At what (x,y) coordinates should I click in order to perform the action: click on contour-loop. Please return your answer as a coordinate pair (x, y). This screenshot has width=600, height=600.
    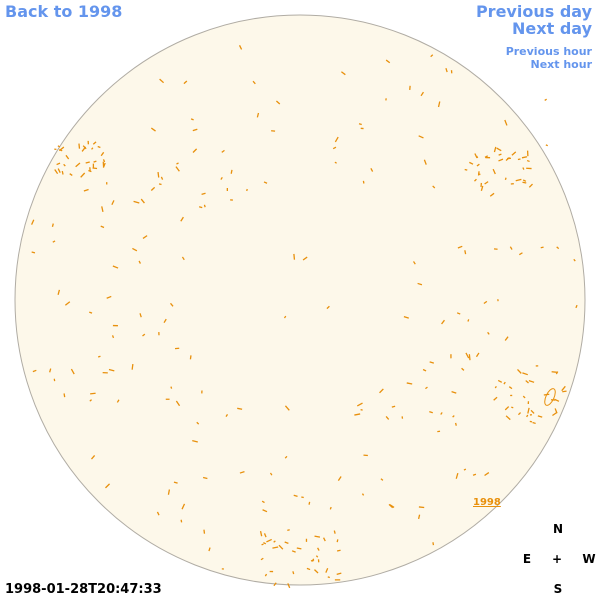
    Looking at the image, I should click on (550, 397).